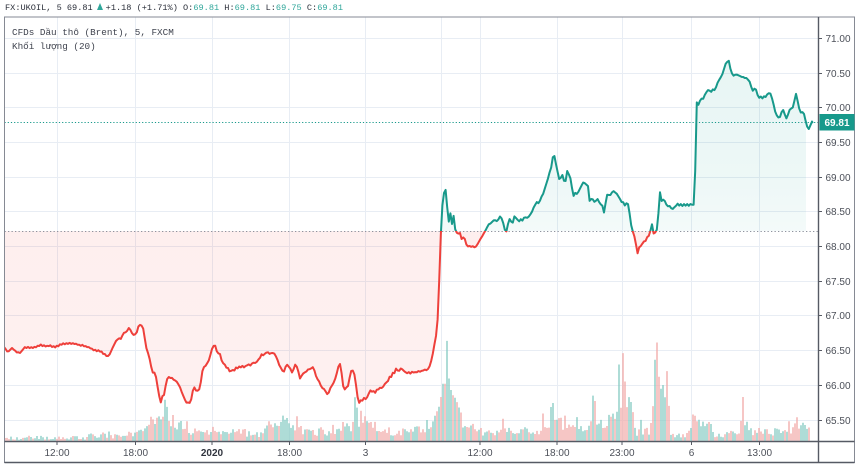 The height and width of the screenshot is (474, 860). I want to click on svg-text: 69.81, so click(836, 123).